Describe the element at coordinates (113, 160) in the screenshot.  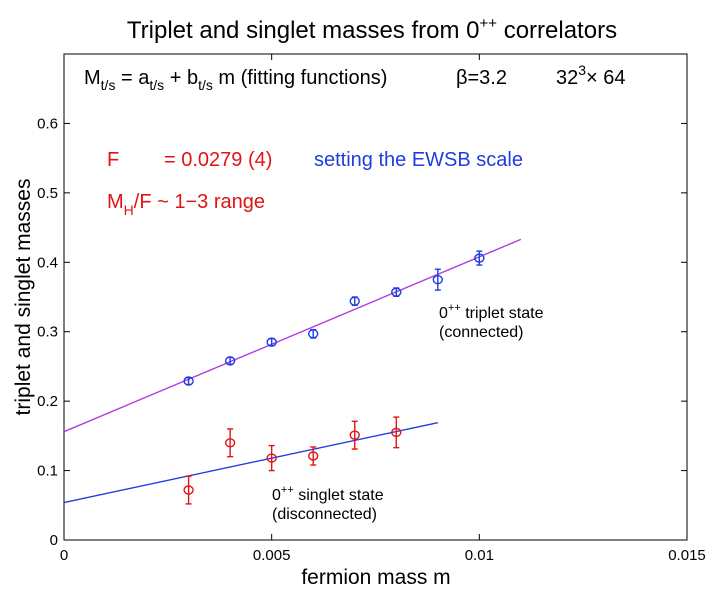
I see `f-label: F` at that location.